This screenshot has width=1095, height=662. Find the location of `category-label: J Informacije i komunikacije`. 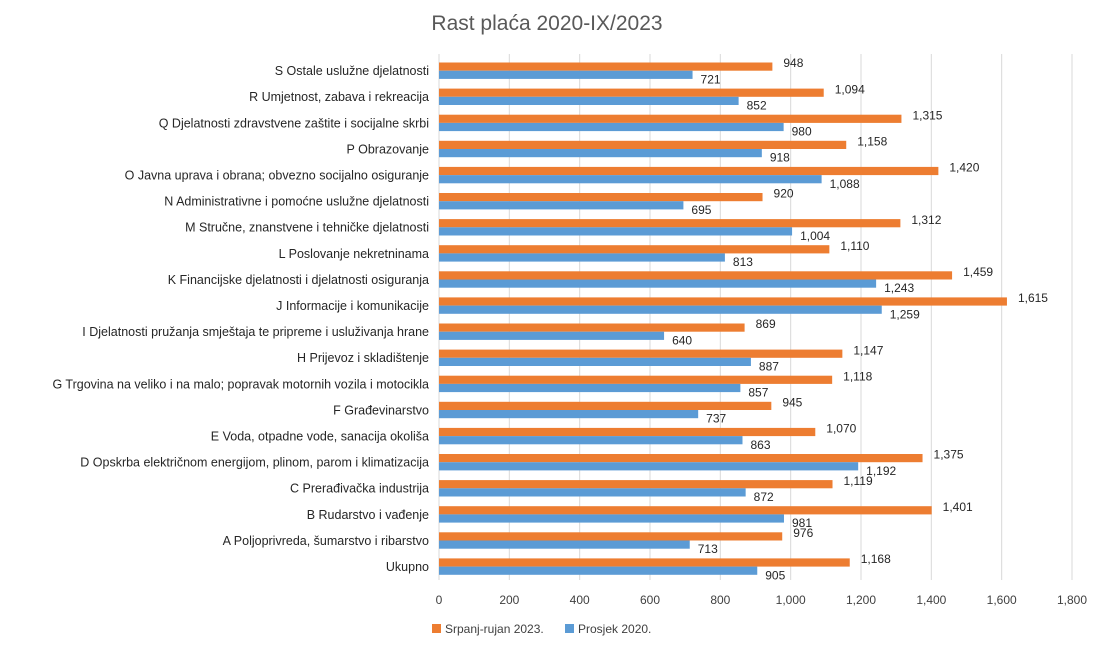

category-label: J Informacije i komunikacije is located at coordinates (352, 306).